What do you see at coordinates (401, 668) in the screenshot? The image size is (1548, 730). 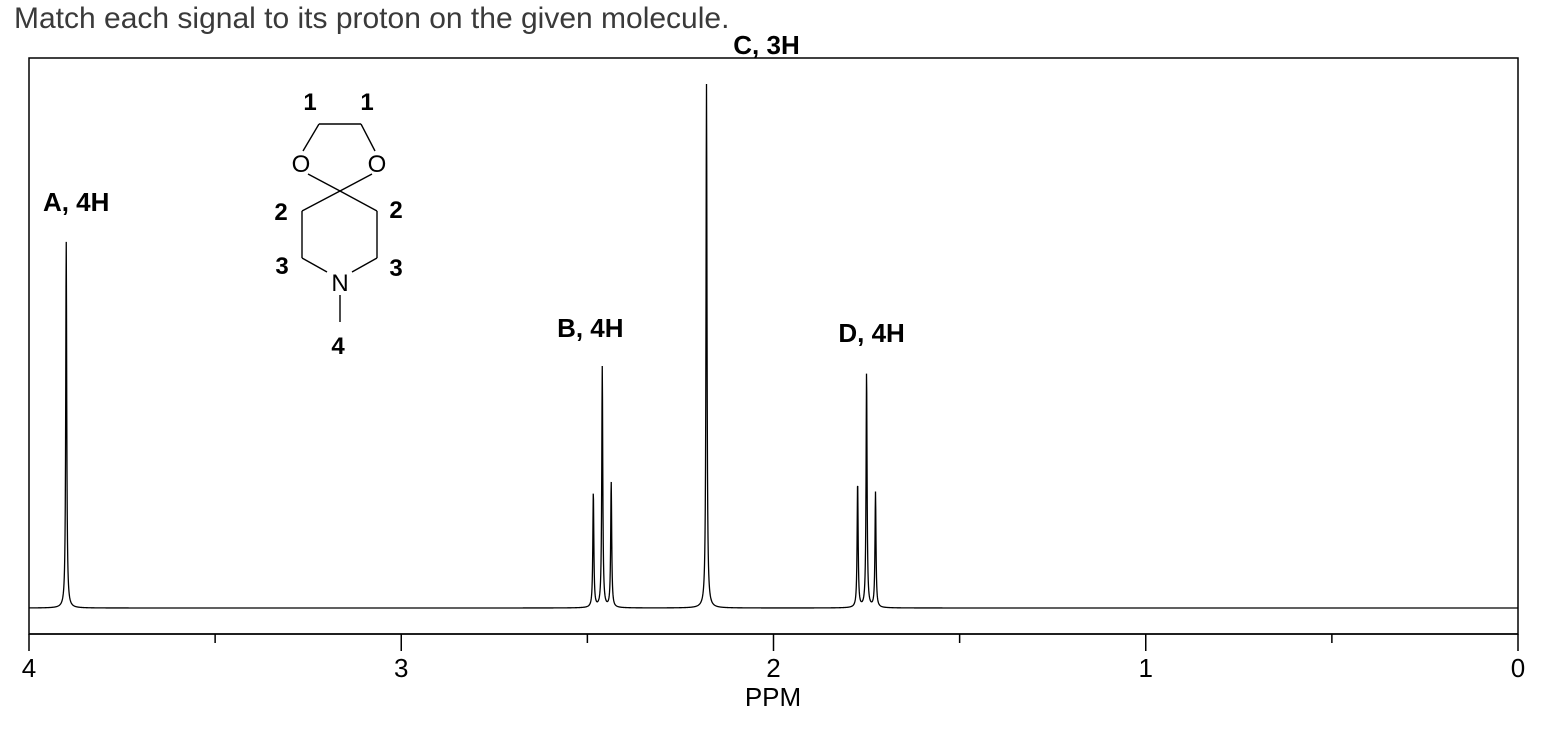 I see `tick-label: 3` at bounding box center [401, 668].